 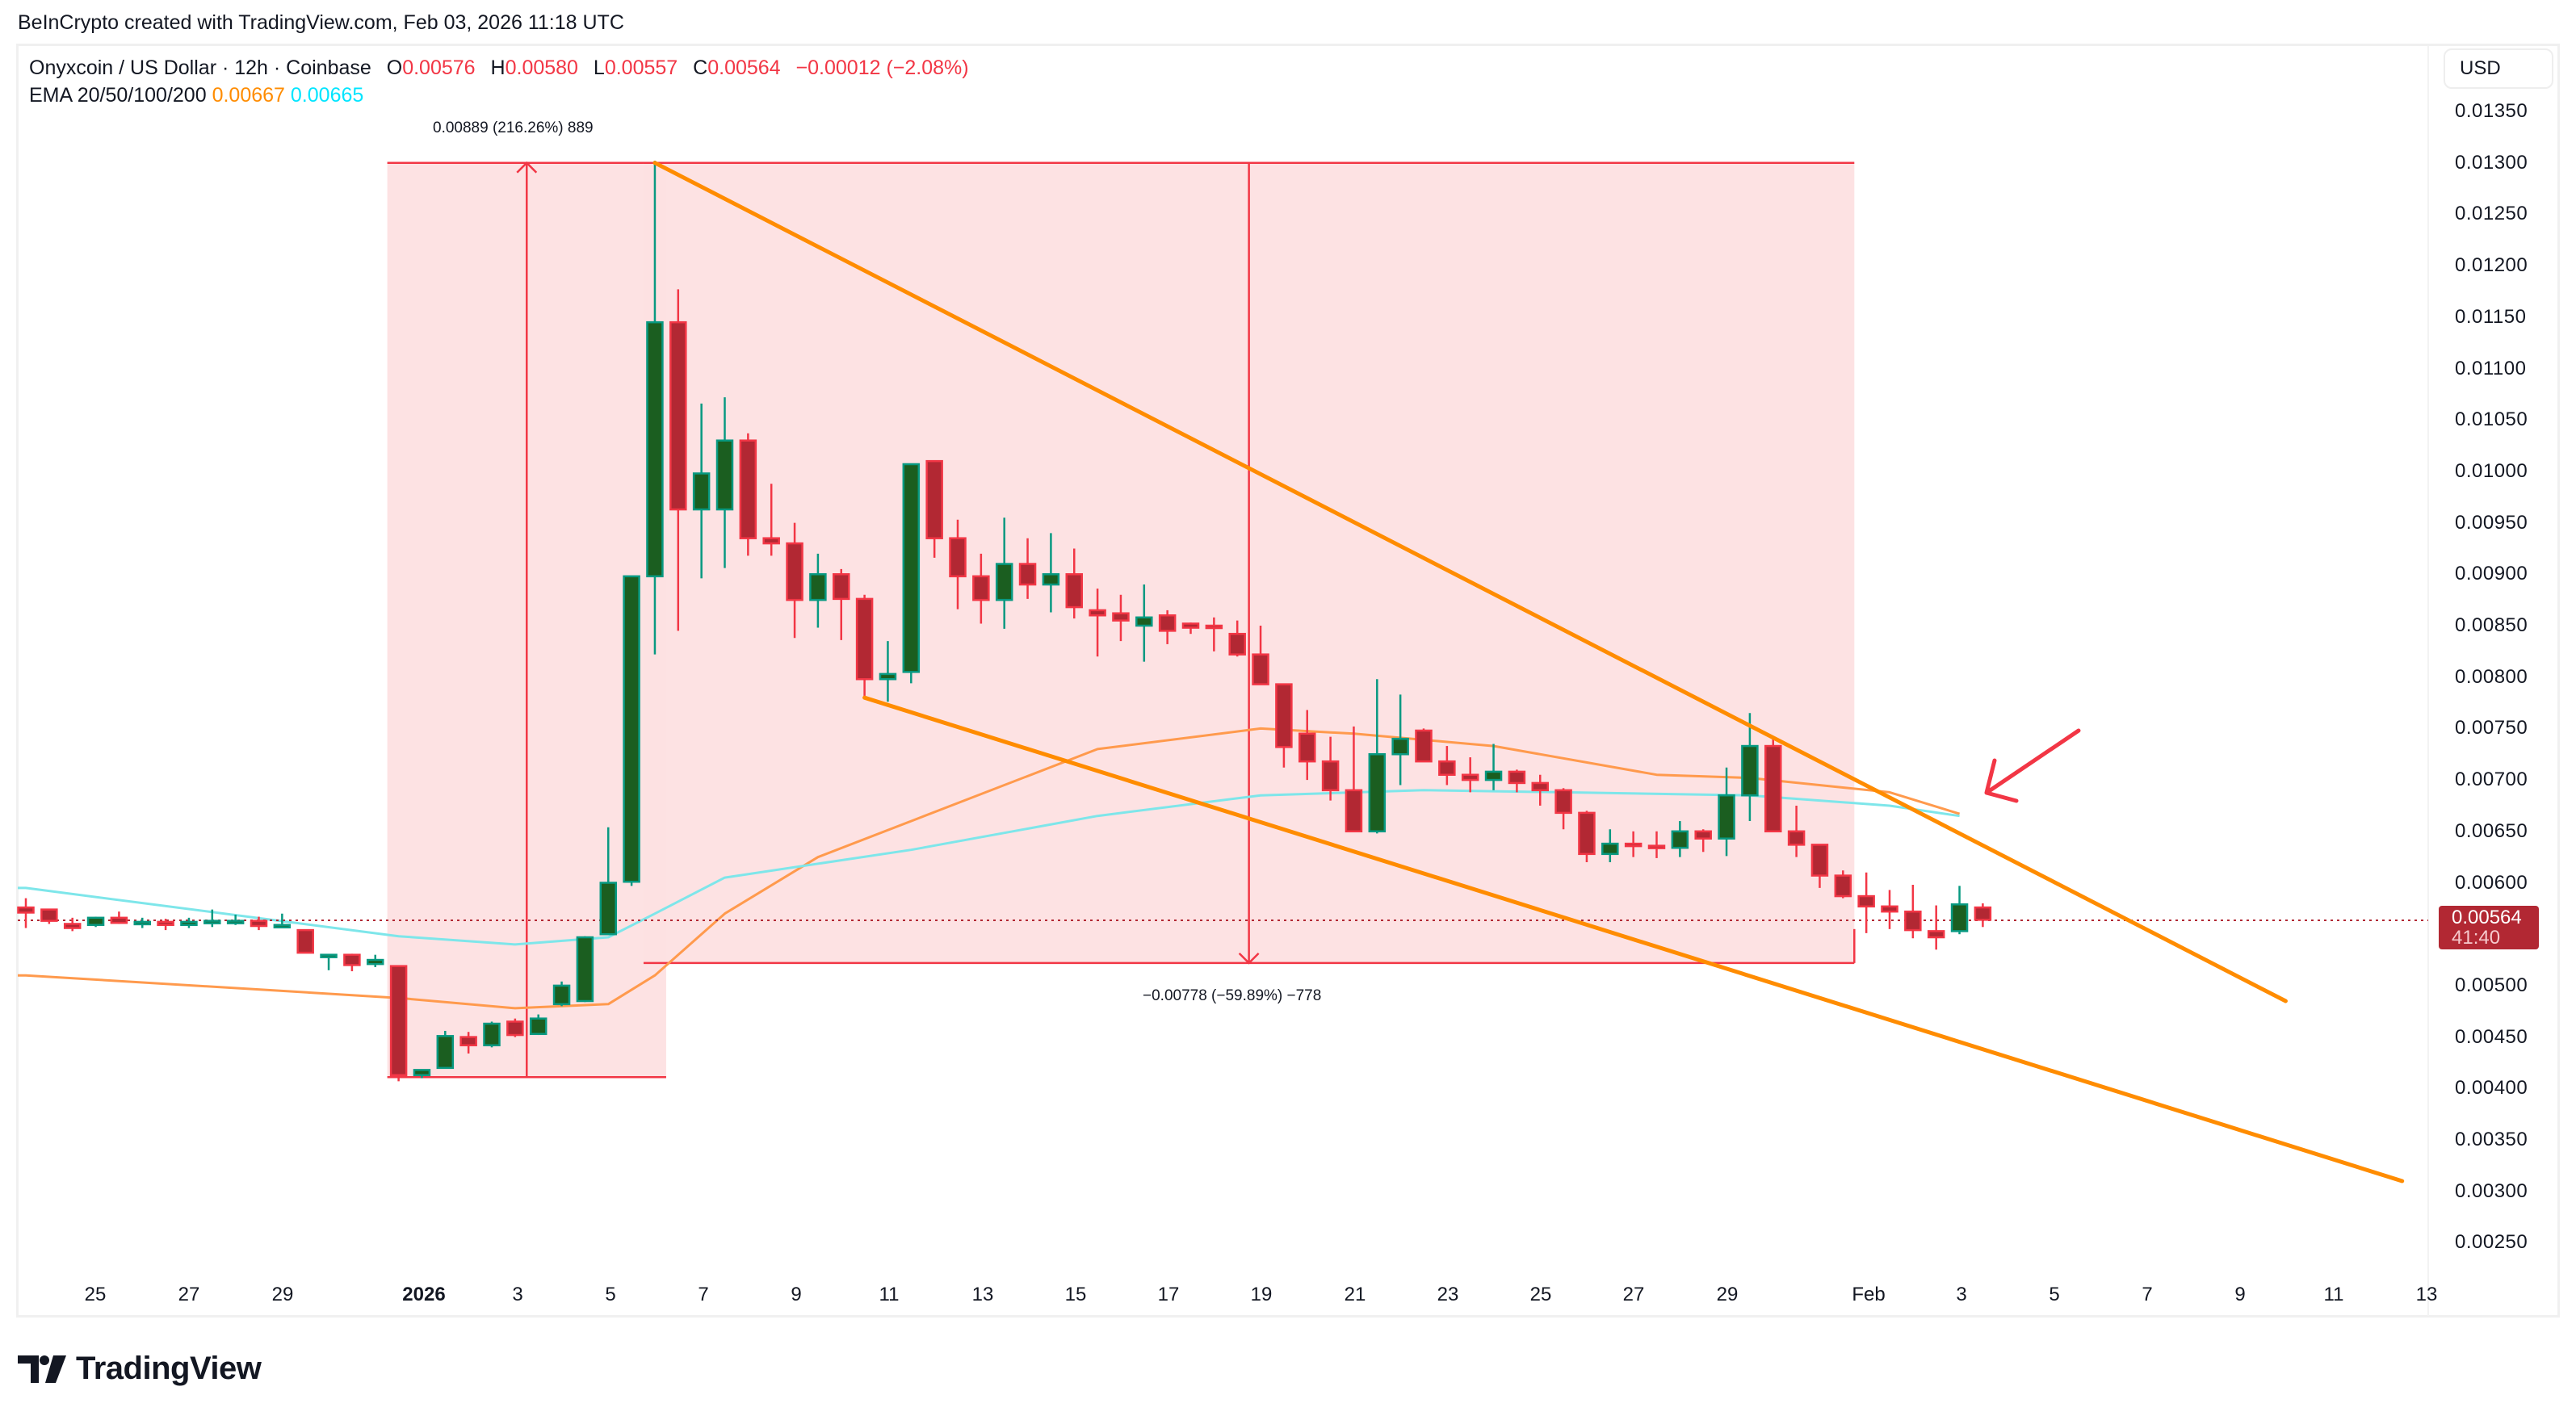 I want to click on measure-up-label: 0.00889 (216.26%) 889, so click(x=513, y=128).